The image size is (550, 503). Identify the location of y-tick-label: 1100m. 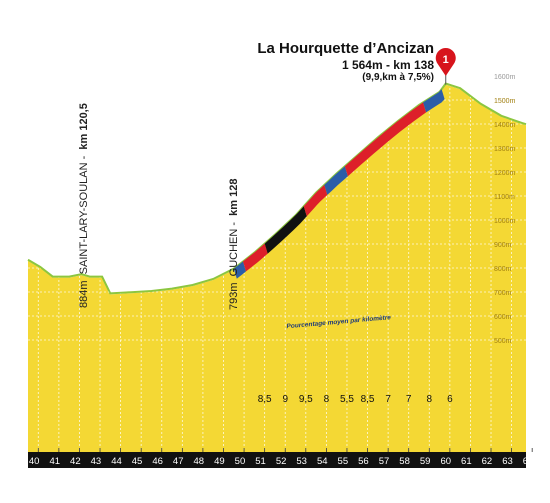
(504, 197).